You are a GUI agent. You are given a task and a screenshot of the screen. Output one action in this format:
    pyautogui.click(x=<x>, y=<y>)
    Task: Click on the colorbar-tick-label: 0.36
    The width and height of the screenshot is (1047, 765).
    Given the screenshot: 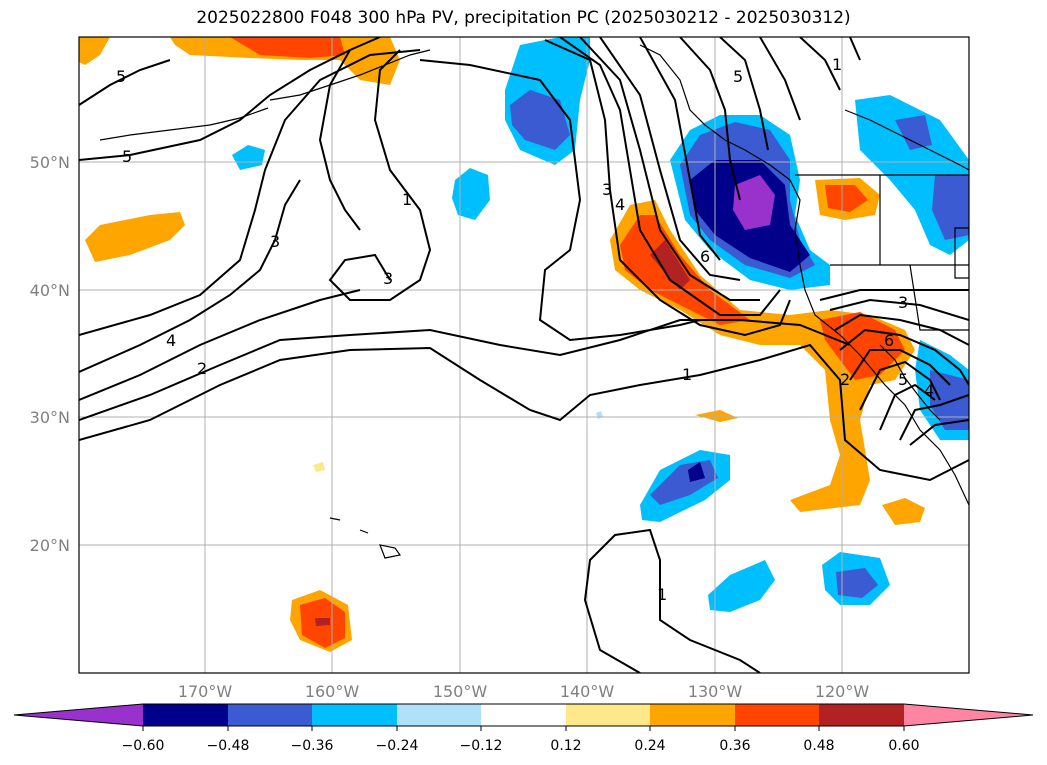 What is the action you would take?
    pyautogui.click(x=734, y=746)
    